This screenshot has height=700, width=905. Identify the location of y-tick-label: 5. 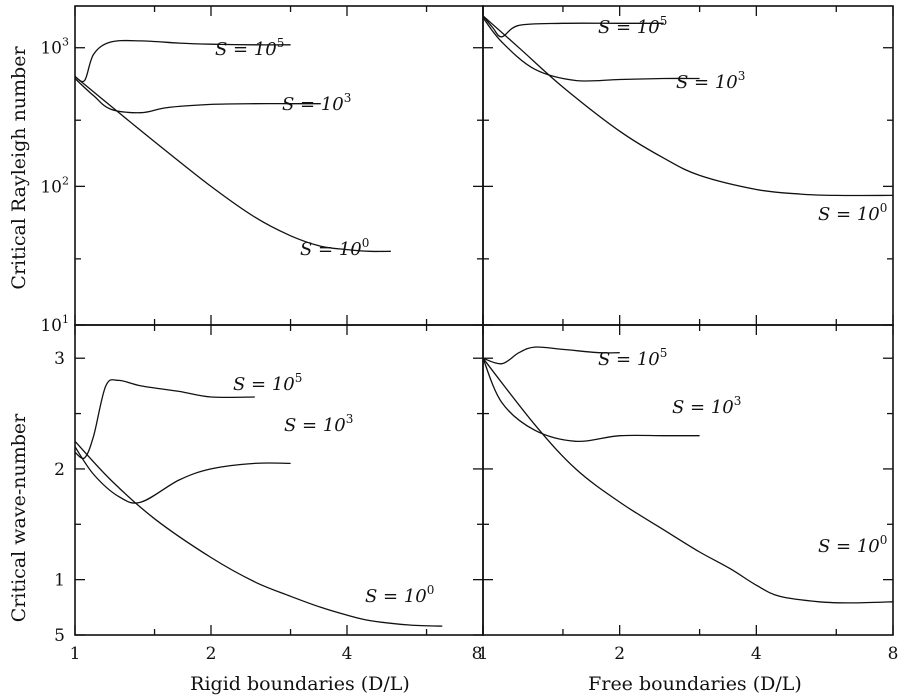
(59, 636).